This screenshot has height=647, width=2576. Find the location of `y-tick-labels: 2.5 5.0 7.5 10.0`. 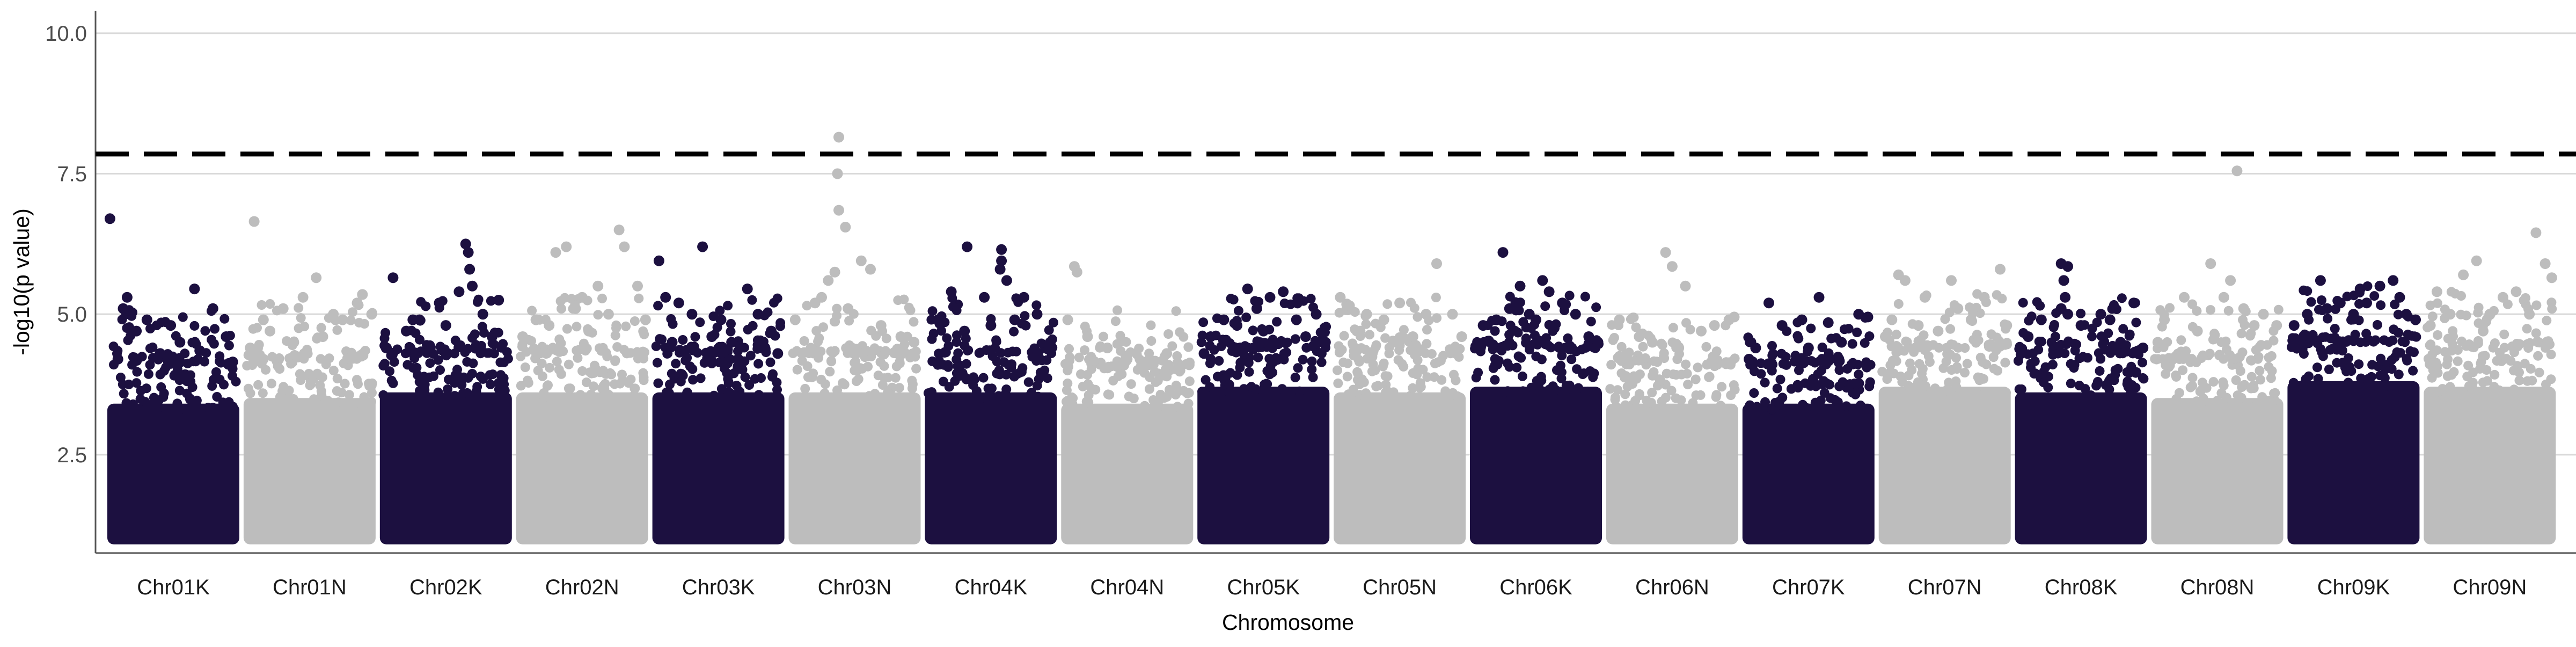

y-tick-labels: 2.5 5.0 7.5 10.0 is located at coordinates (66, 244).